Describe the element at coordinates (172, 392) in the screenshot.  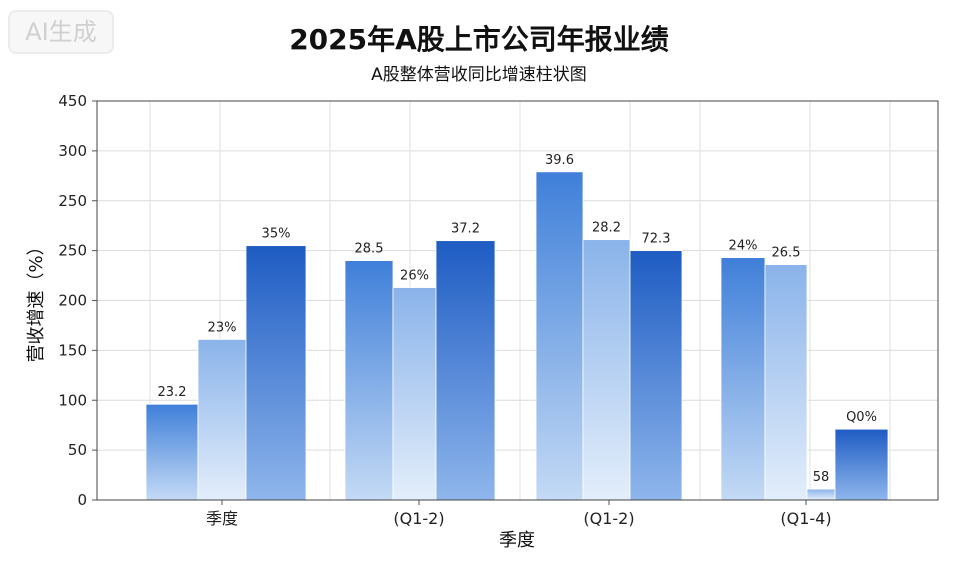
I see `bar-value-label: 23.2` at that location.